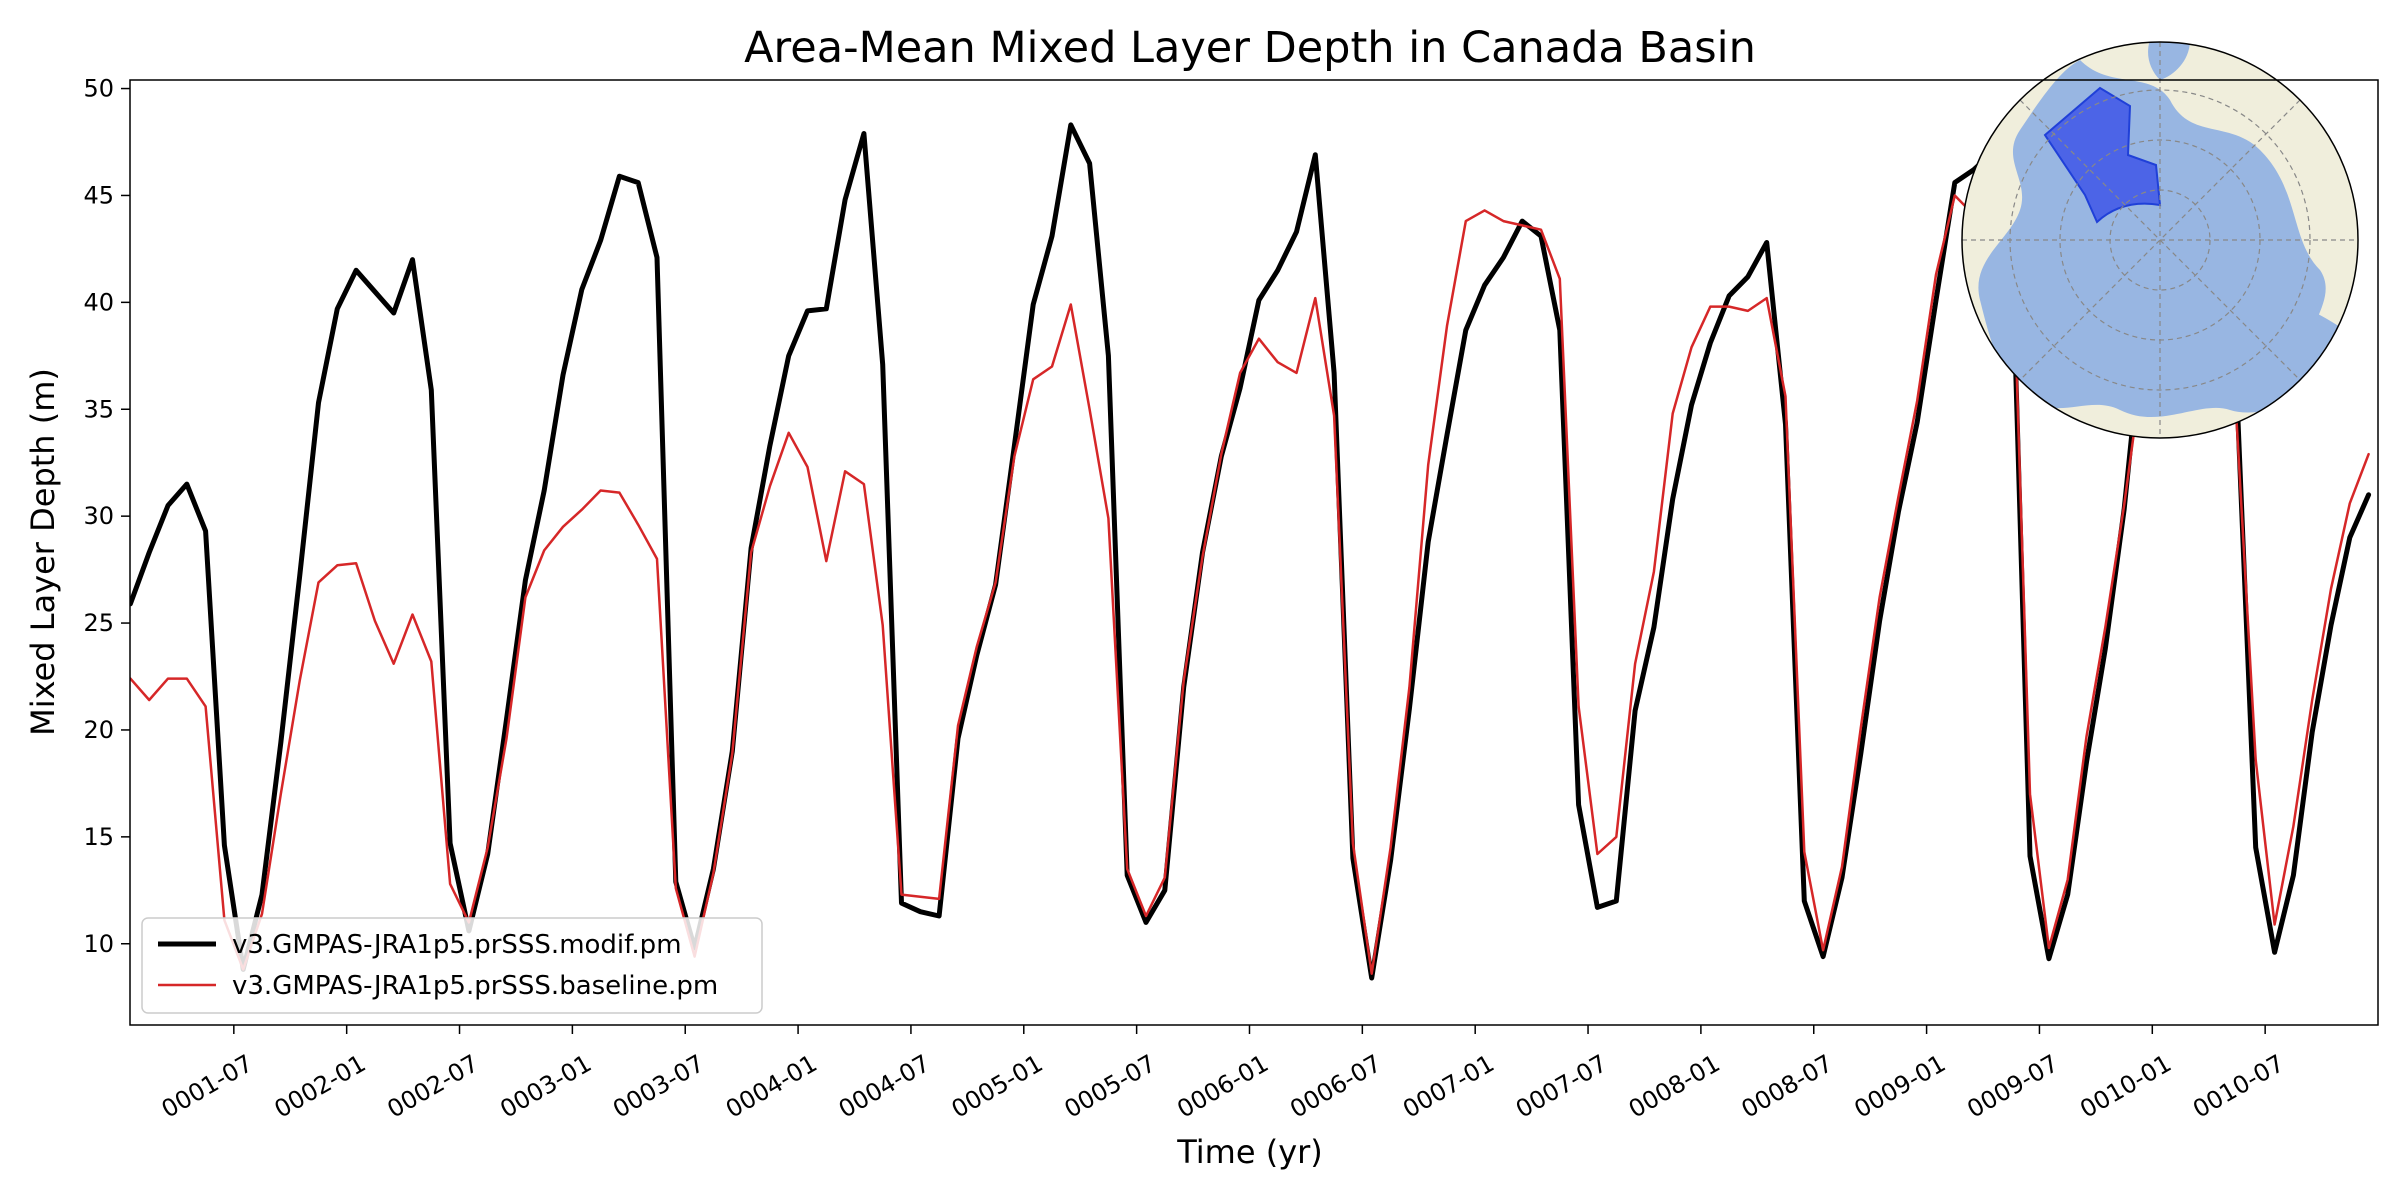  Describe the element at coordinates (457, 945) in the screenshot. I see `legend-label-modif: v3.GMPAS-JRA1p5.prSSS.modif.pm` at that location.